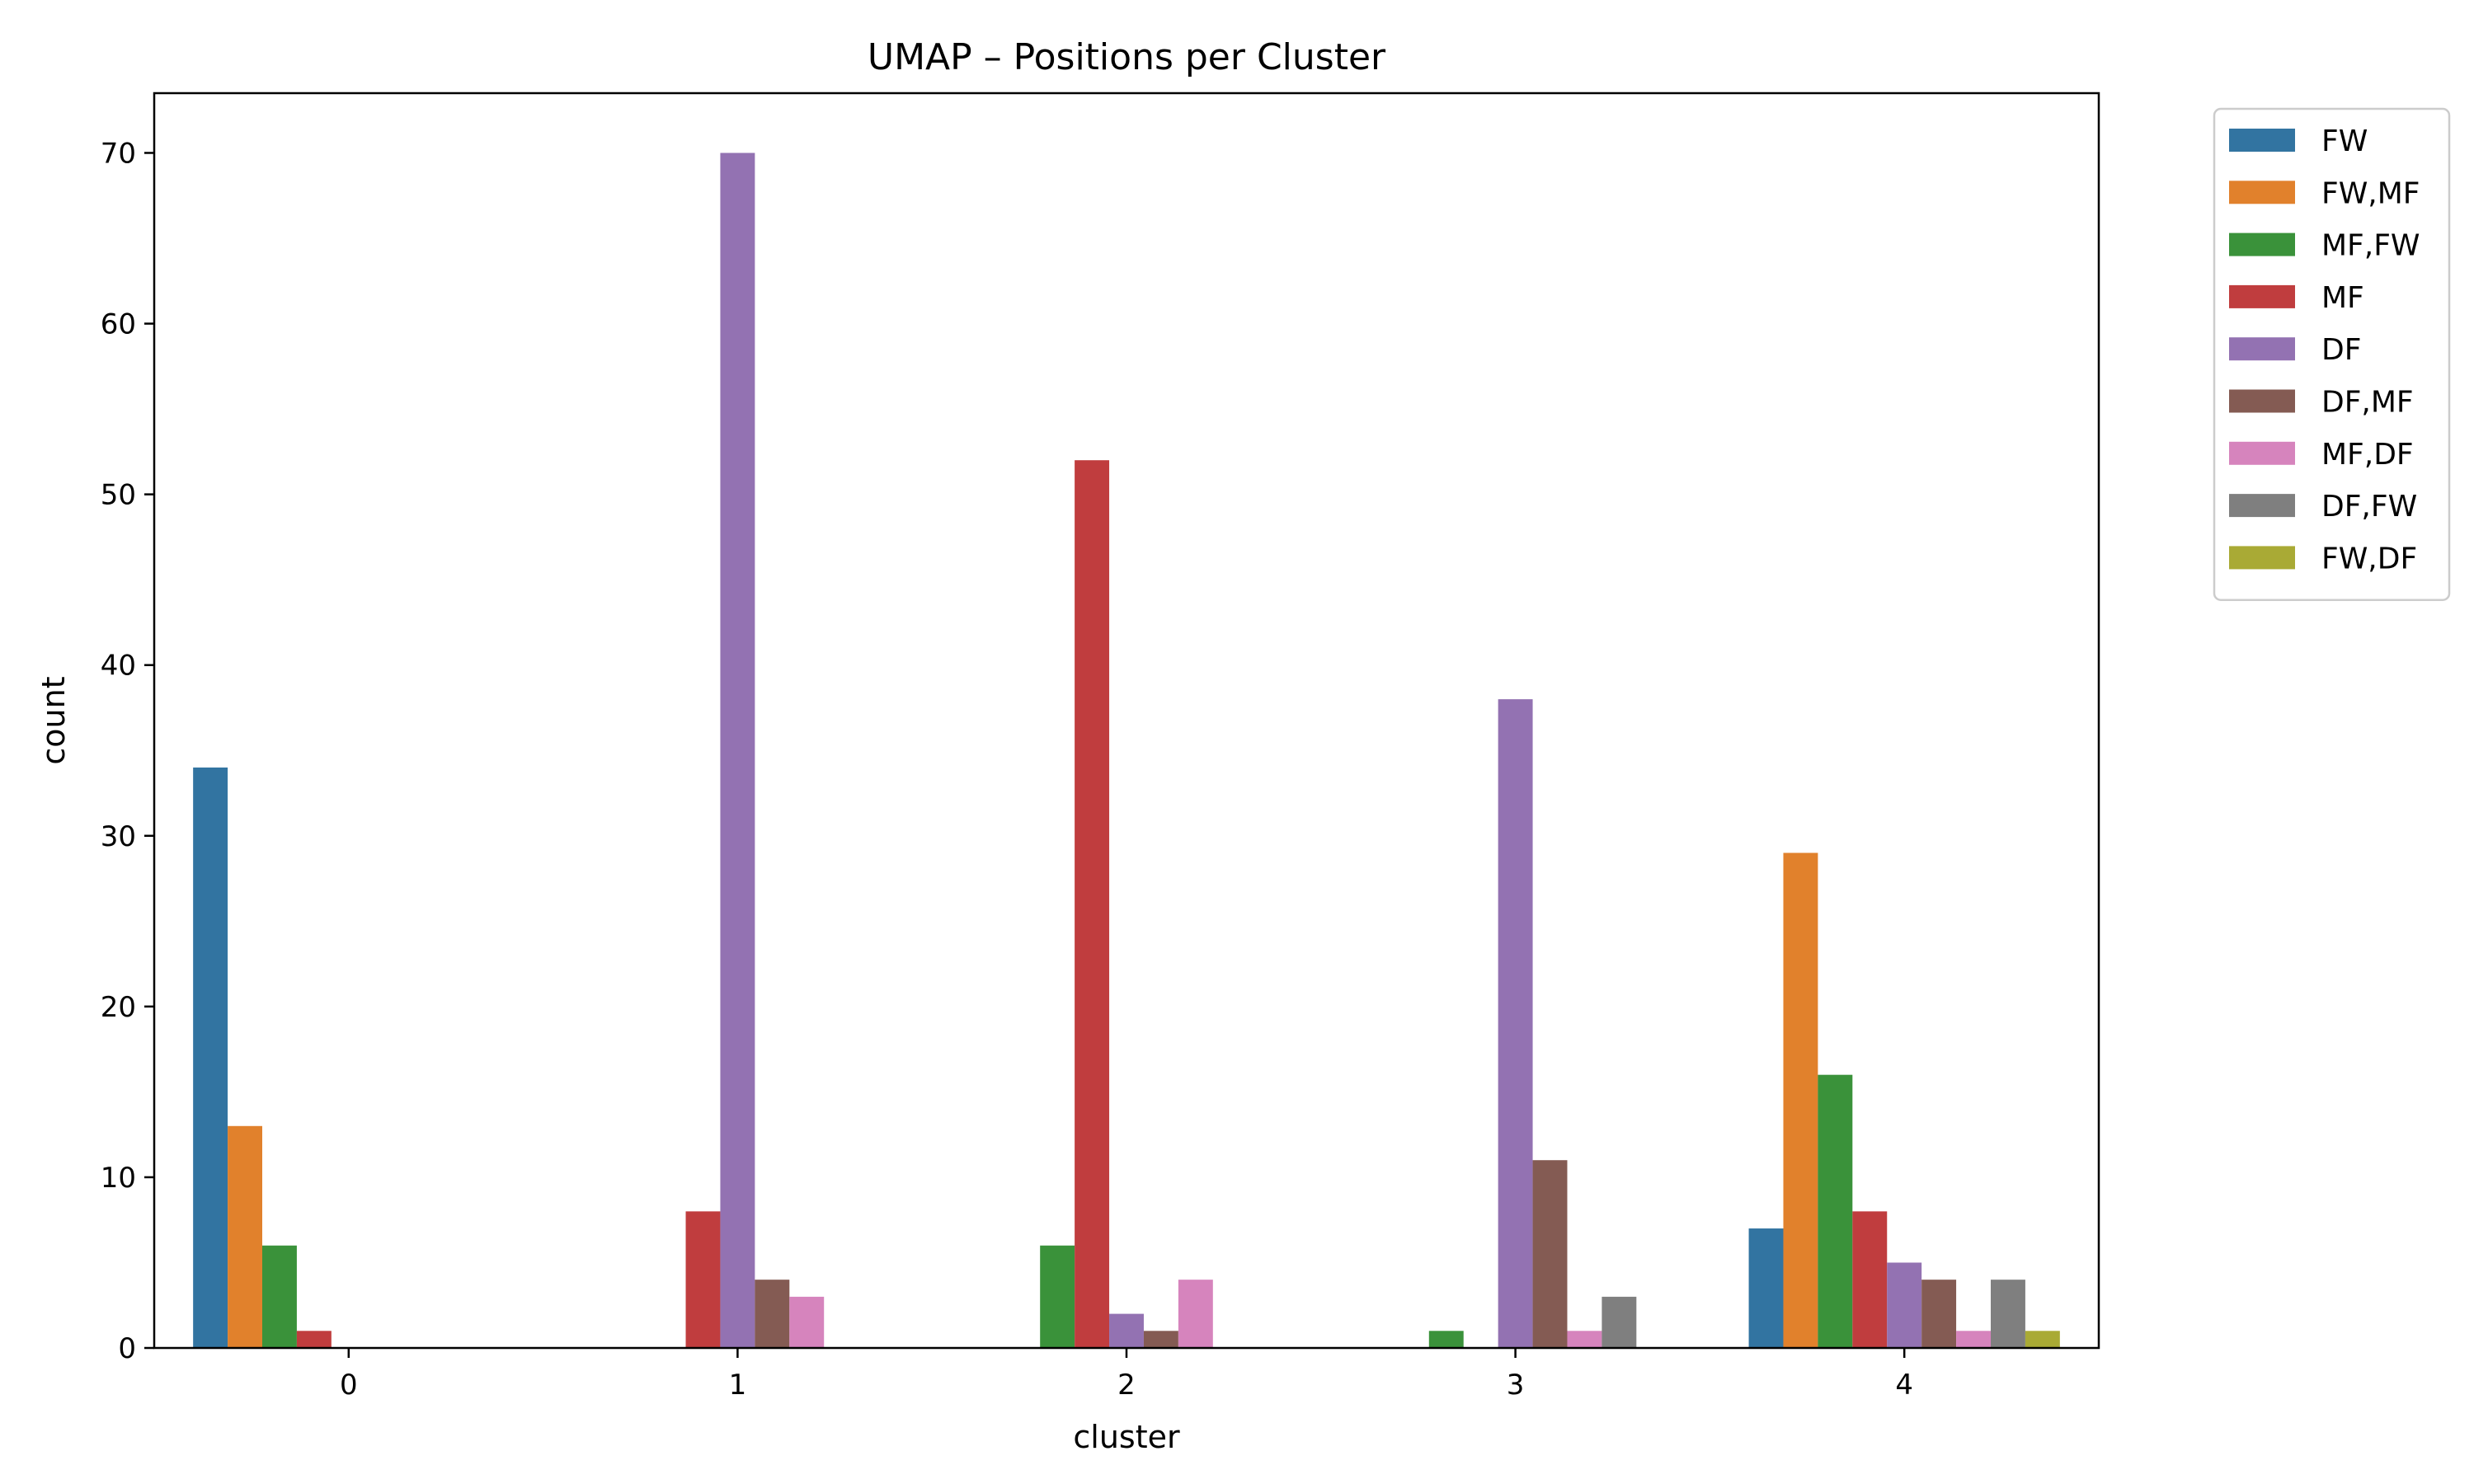  What do you see at coordinates (2262, 296) in the screenshot?
I see `legend-swatch-mf` at bounding box center [2262, 296].